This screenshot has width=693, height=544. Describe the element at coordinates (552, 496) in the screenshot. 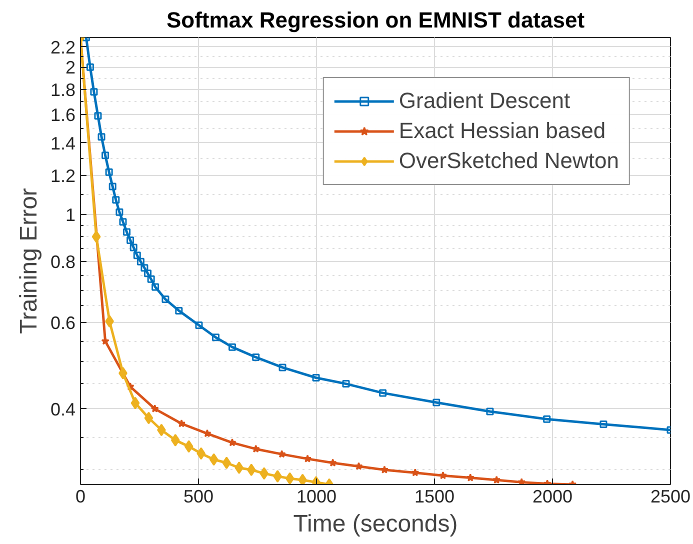

I see `x-tick-label: 2000` at that location.